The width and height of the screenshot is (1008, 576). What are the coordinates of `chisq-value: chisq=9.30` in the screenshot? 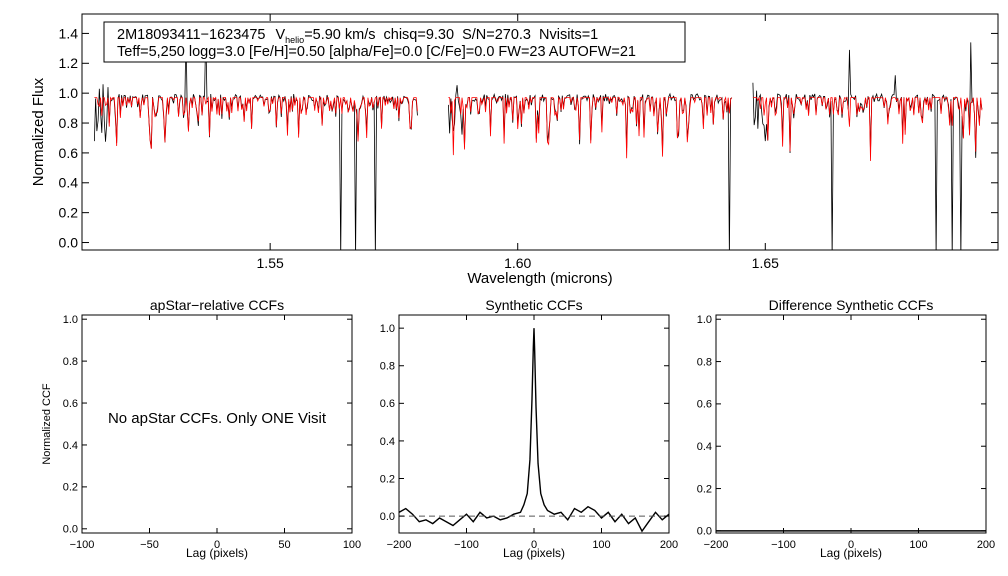 It's located at (419, 35).